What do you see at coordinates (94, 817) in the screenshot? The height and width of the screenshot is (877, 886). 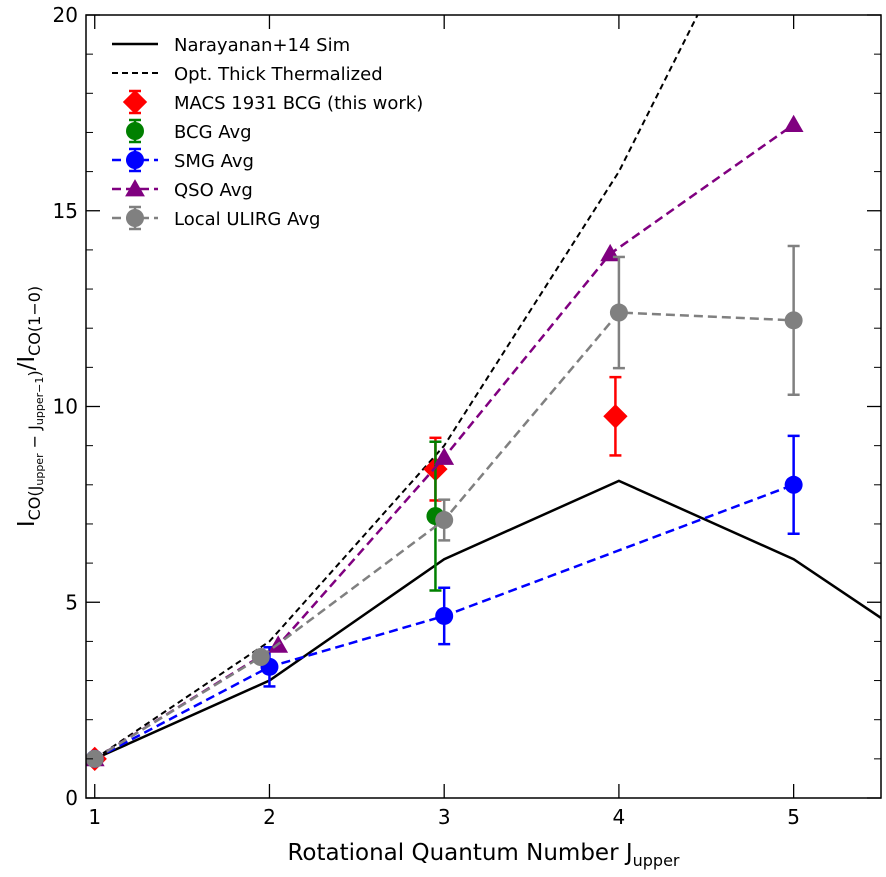 I see `x-tick-label: 1` at bounding box center [94, 817].